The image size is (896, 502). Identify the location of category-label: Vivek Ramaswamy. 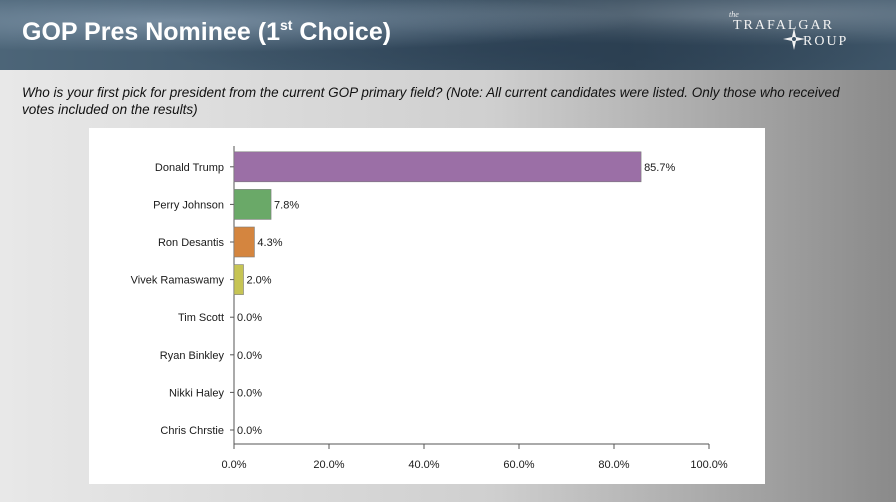
(178, 281).